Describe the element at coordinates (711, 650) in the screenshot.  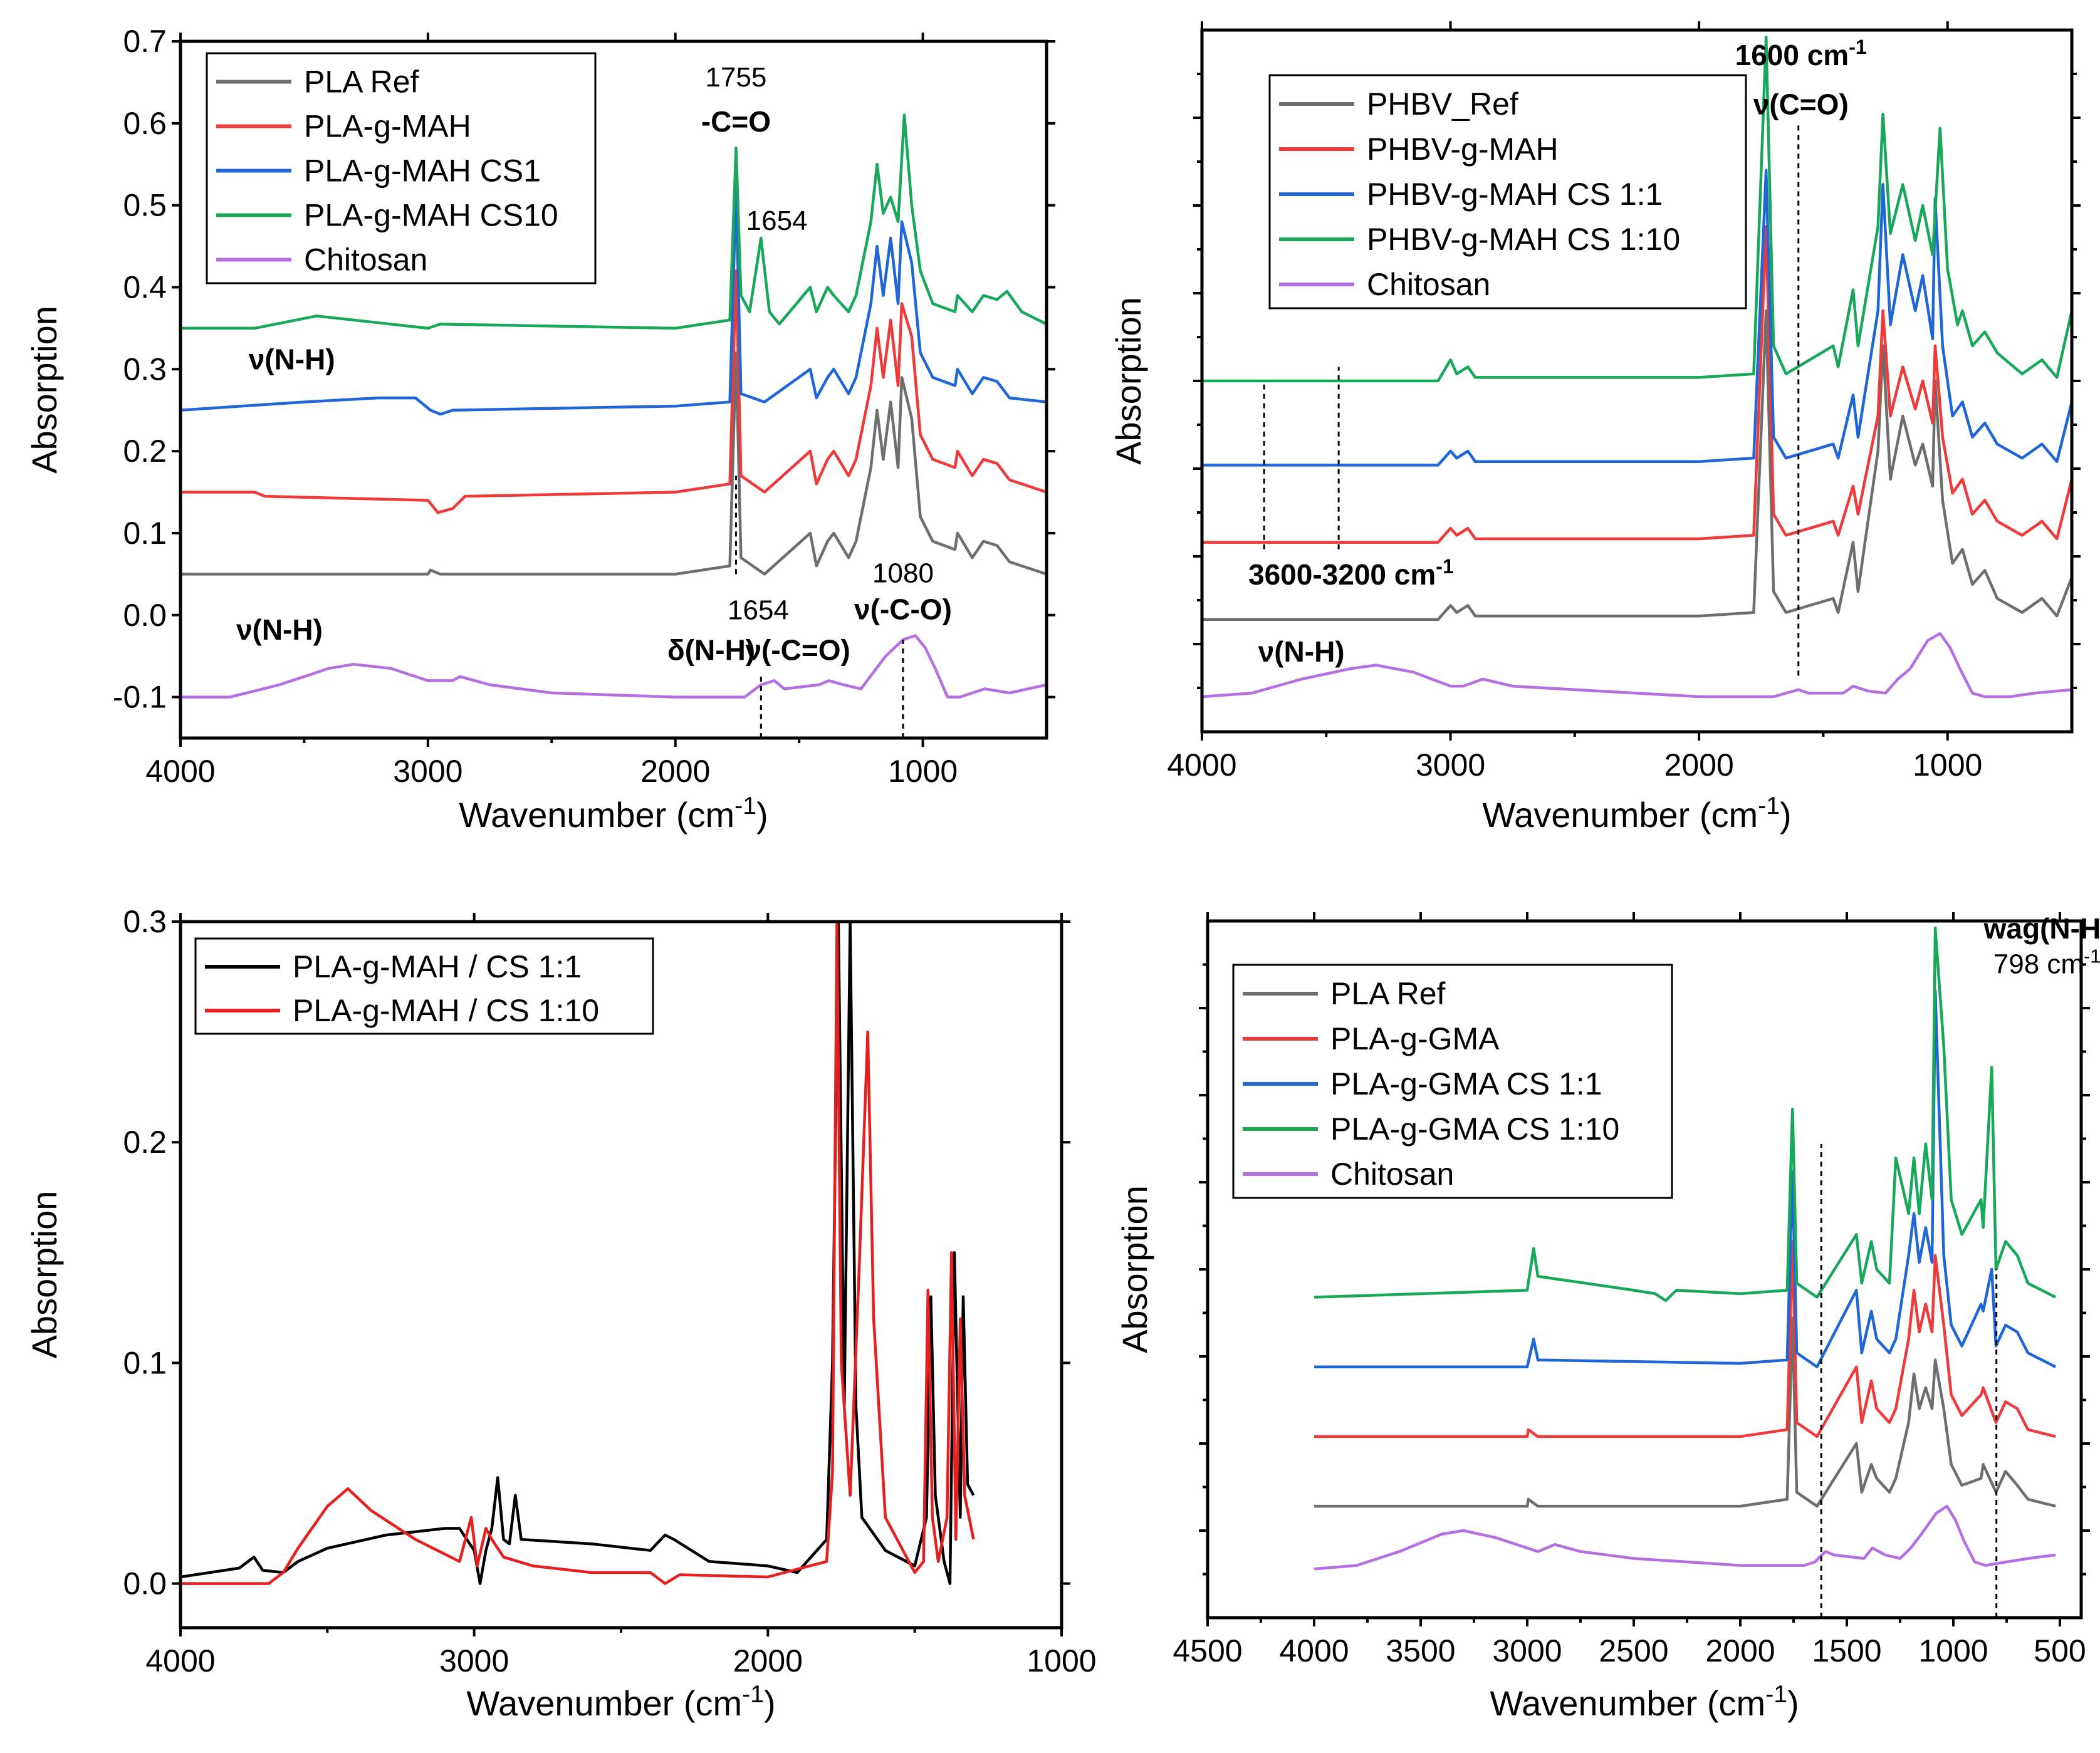
I see `annotation-label: δ(N-H)` at that location.